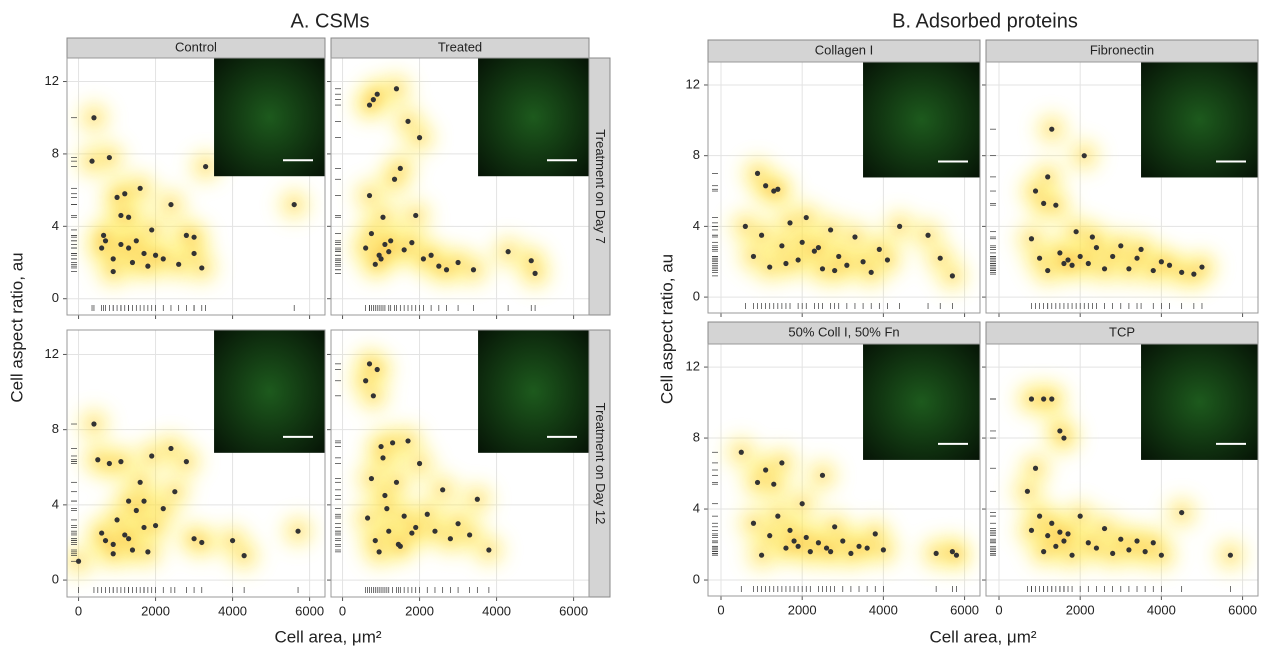 This screenshot has height=656, width=1266. Describe the element at coordinates (998, 609) in the screenshot. I see `x-tick-label: 0` at that location.